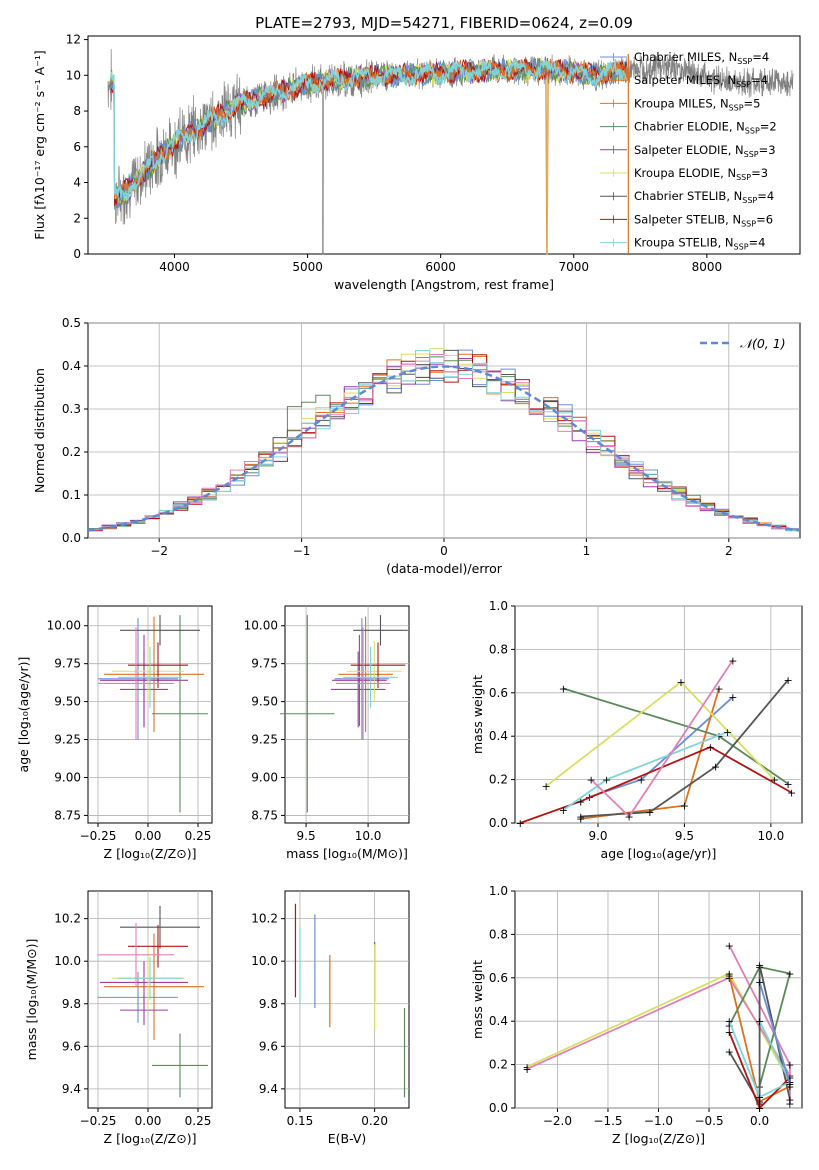 The image size is (819, 1170). Describe the element at coordinates (763, 343) in the screenshot. I see `legend-entry: 𝒩(0, 1)` at that location.